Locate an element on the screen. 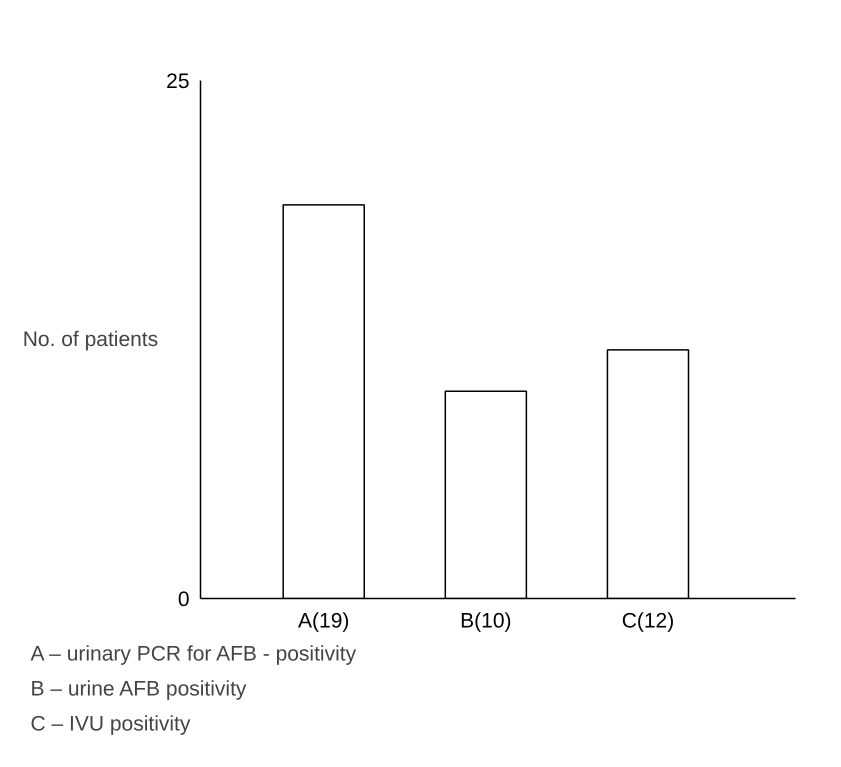 The width and height of the screenshot is (841, 767). text: C – IVU positivity is located at coordinates (110, 724).